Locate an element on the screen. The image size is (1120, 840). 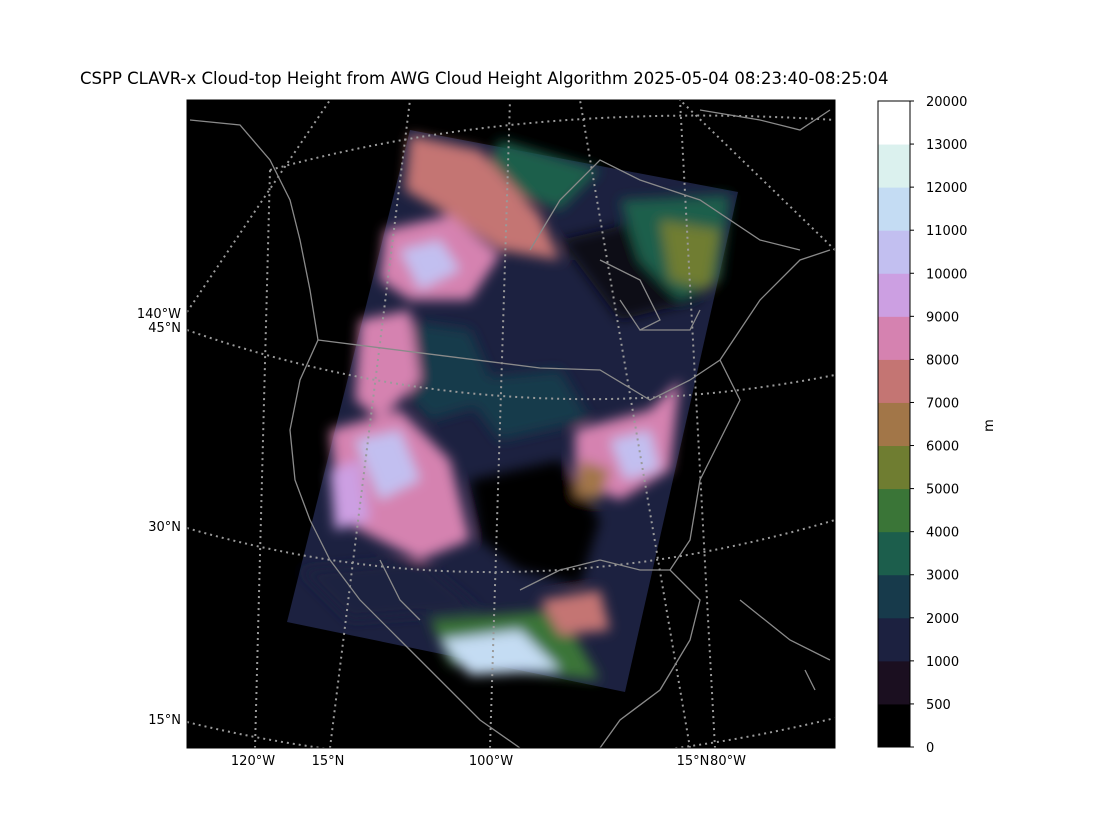
bottom-label-15n-right: 15°N is located at coordinates (693, 761).